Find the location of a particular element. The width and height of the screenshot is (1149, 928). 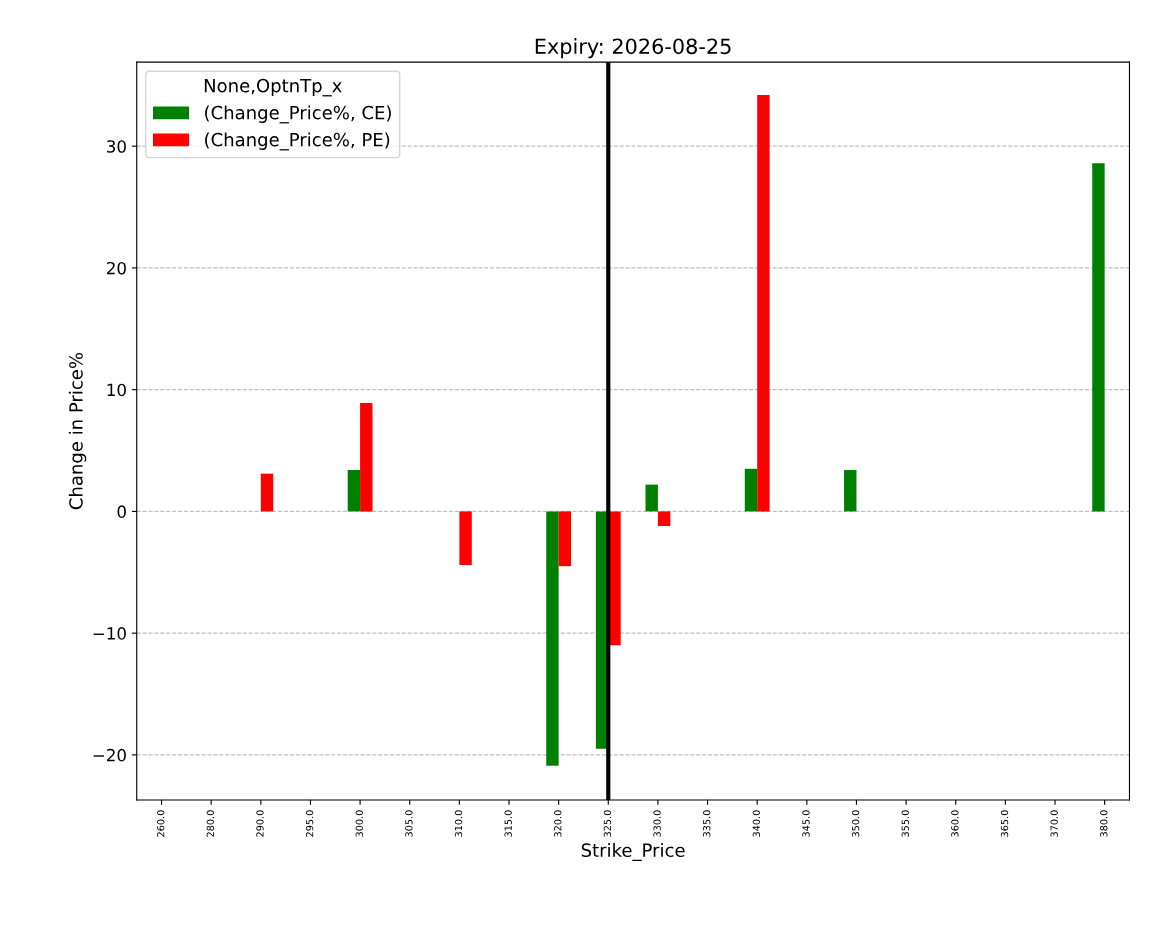

y-tick-label: 0 is located at coordinates (121, 511).